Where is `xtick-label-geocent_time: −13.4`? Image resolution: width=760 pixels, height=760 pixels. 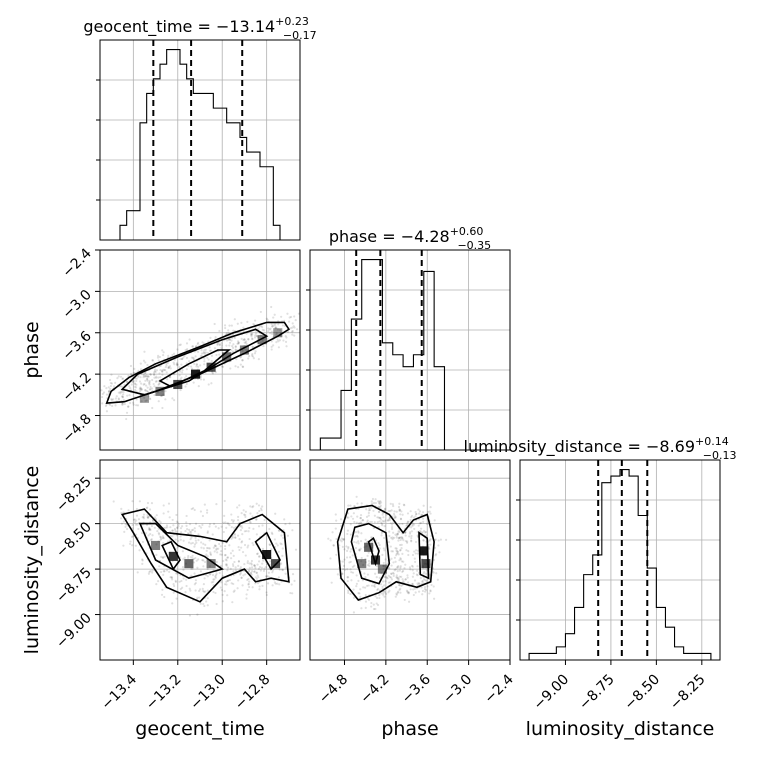
xtick-label-geocent_time: −13.4 is located at coordinates (120, 692).